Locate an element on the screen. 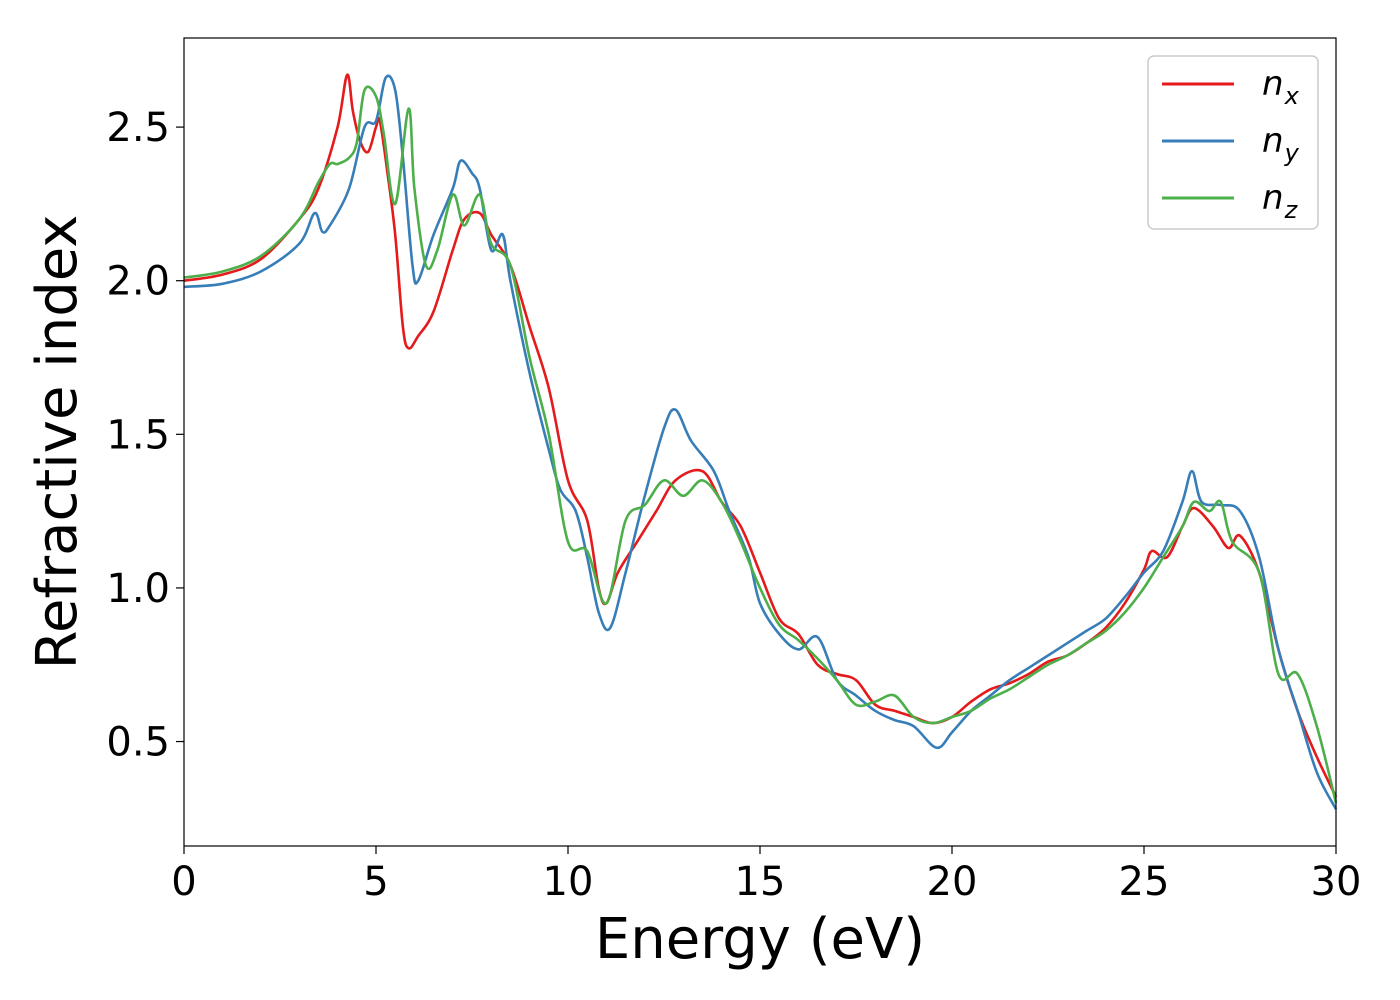  x-tick-label: 15 is located at coordinates (760, 882).